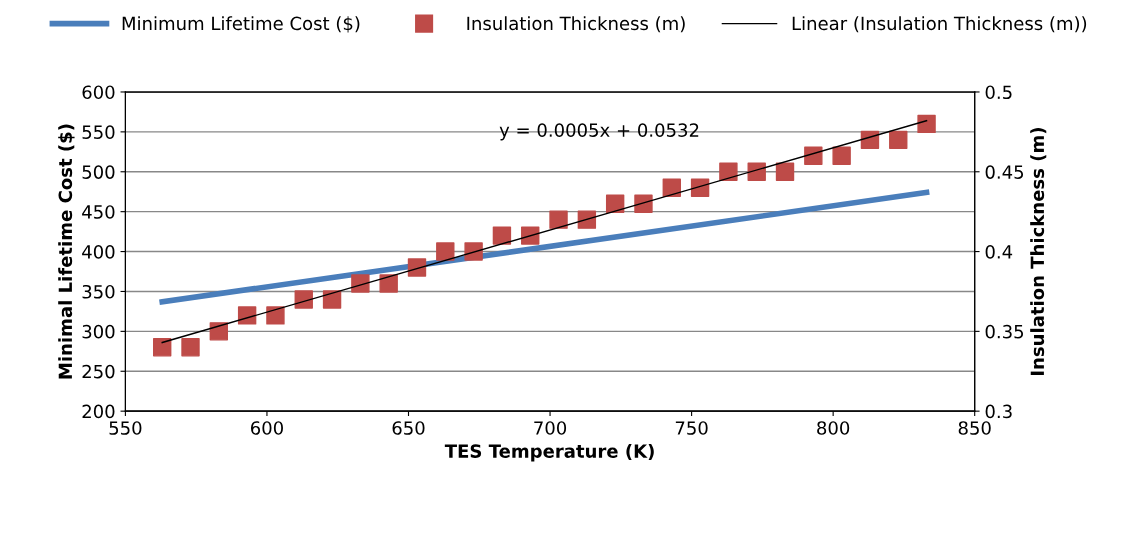  I want to click on y-tick-label: 200, so click(98, 411).